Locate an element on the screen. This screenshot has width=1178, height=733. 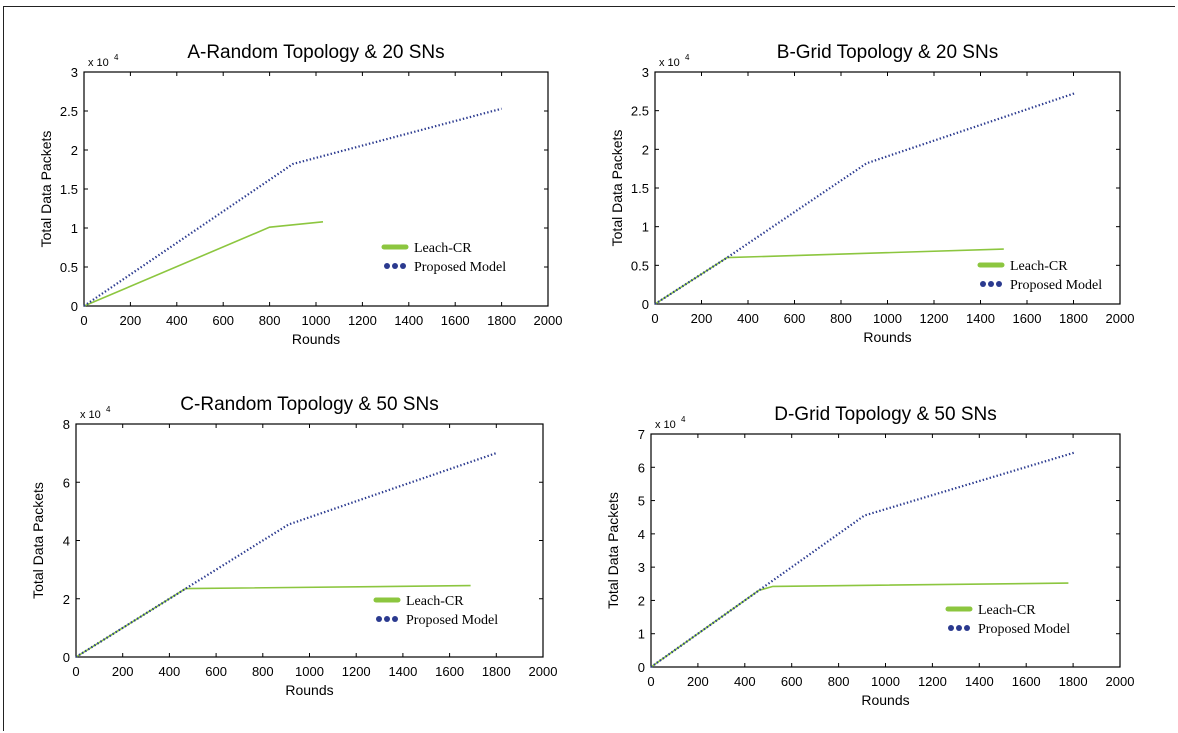
chart-title: C-Random Topology & 50 SNs is located at coordinates (309, 404).